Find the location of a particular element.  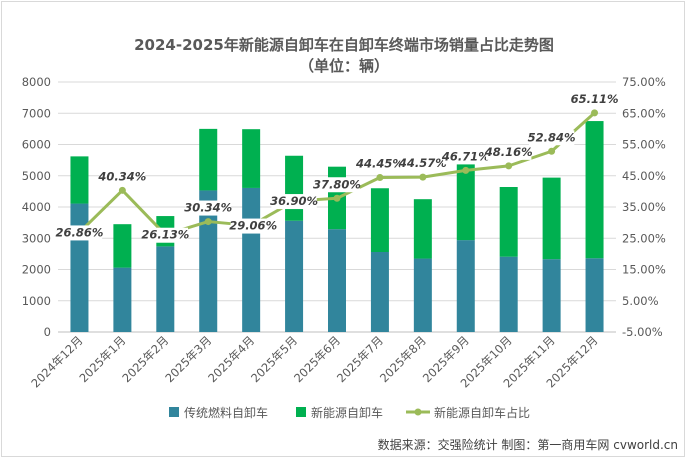

chart-subtitle: （单位：辆） is located at coordinates (344, 66).